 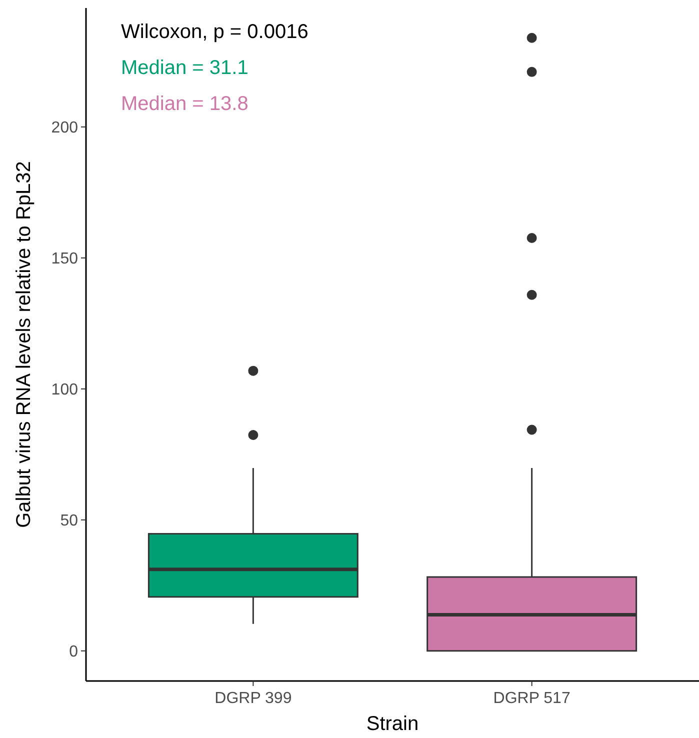 What do you see at coordinates (24, 344) in the screenshot?
I see `y-axis-title: Galbut virus RNA levels relative to RpL32` at bounding box center [24, 344].